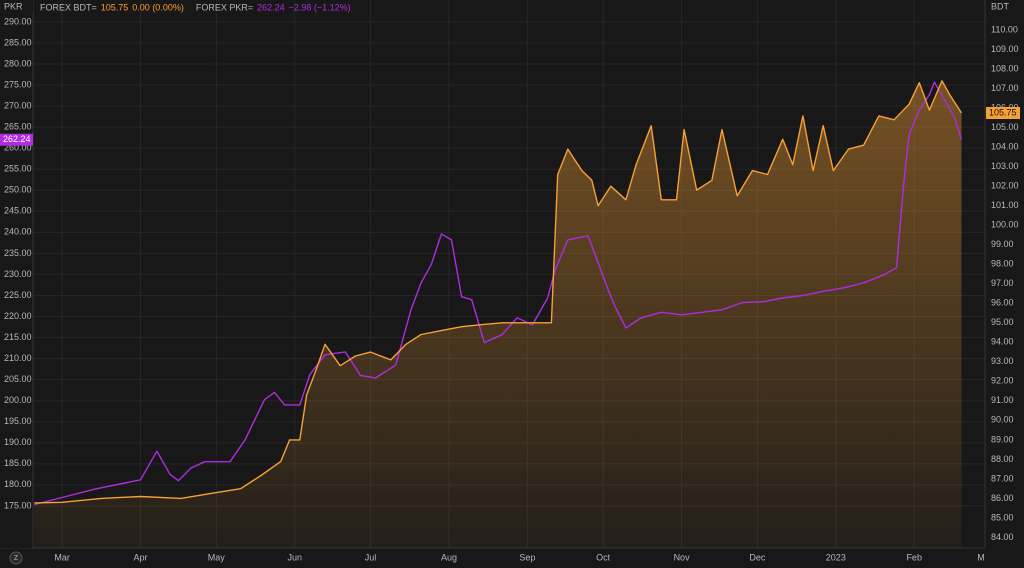  What do you see at coordinates (18, 148) in the screenshot?
I see `y-tick-label: 260.00` at bounding box center [18, 148].